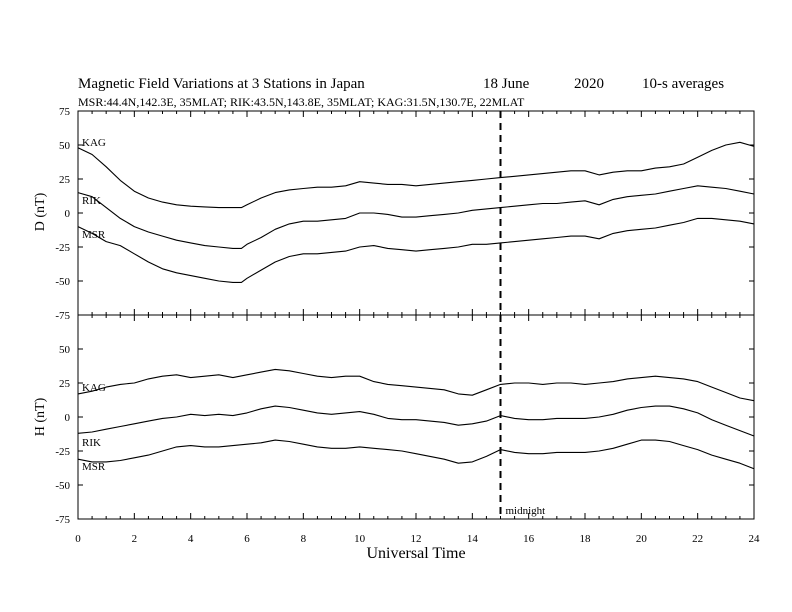 This screenshot has width=792, height=612. What do you see at coordinates (586, 539) in the screenshot?
I see `x-tick-label: 18` at bounding box center [586, 539].